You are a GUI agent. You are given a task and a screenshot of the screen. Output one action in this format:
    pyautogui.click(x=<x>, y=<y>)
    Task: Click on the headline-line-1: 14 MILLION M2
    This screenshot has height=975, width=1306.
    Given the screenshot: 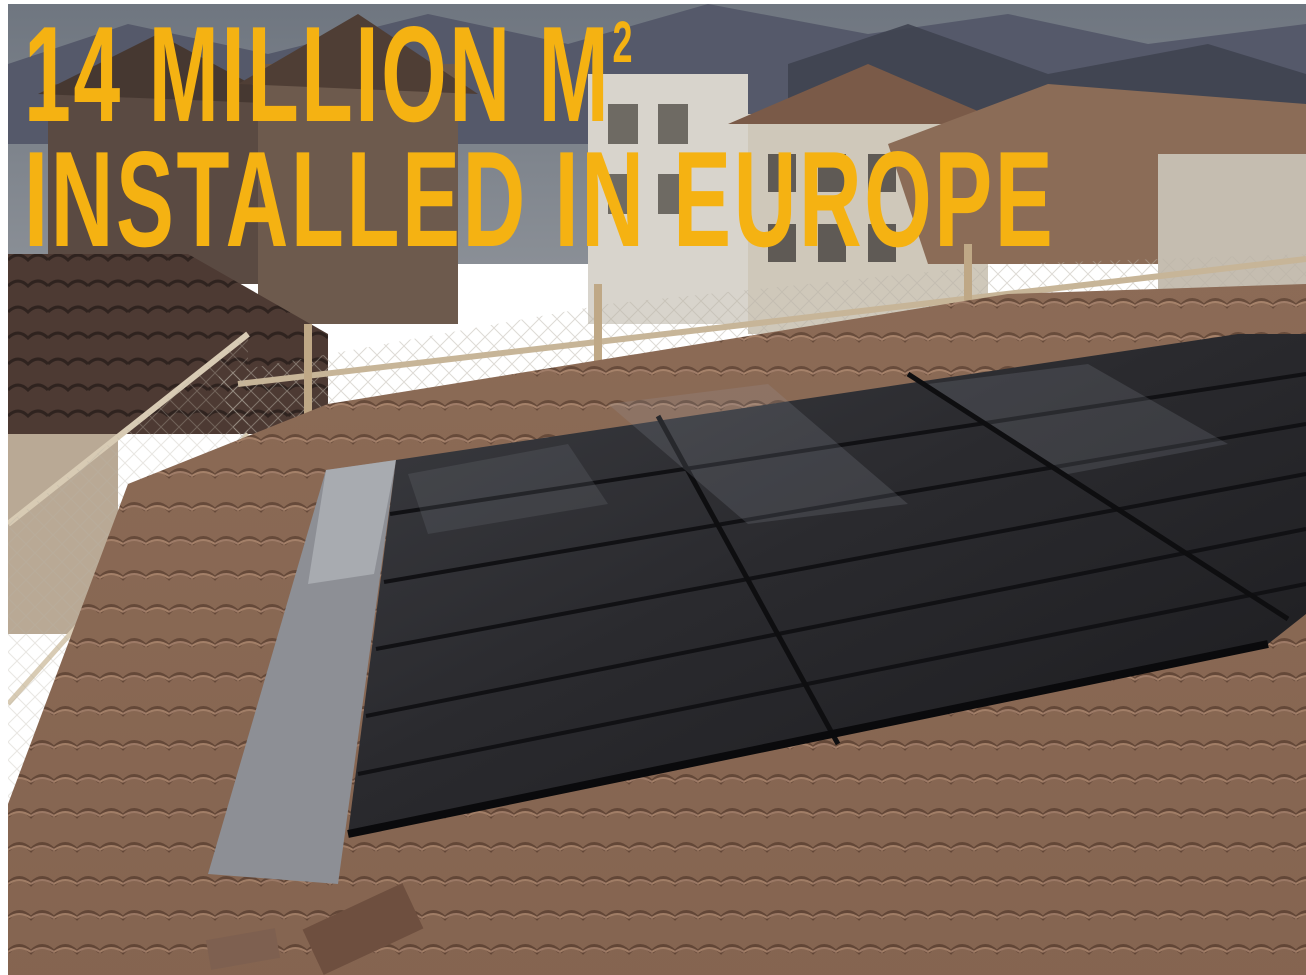 What is the action you would take?
    pyautogui.click(x=417, y=74)
    